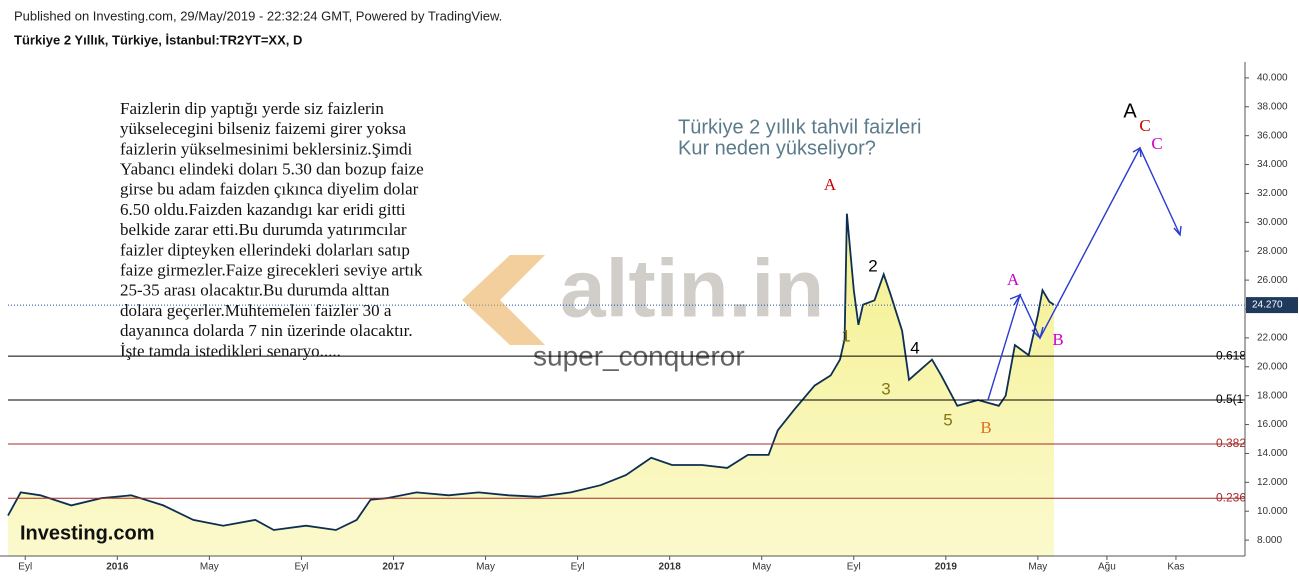  I want to click on y-tick-label: 32.000, so click(1272, 193).